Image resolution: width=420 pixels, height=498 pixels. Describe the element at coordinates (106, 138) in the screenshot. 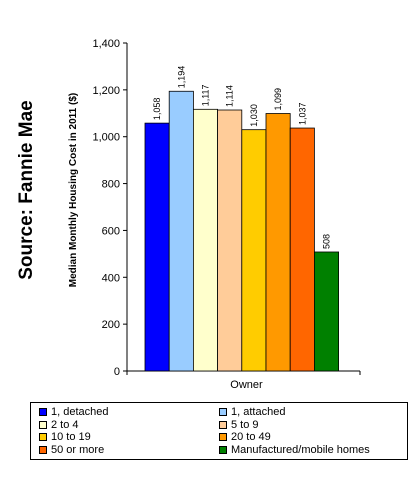

I see `y-tick-label: 1,000` at that location.